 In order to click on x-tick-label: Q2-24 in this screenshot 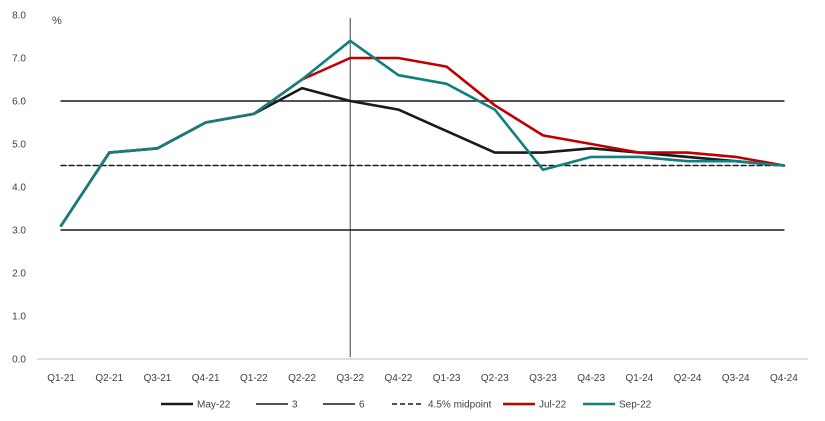, I will do `click(688, 378)`.